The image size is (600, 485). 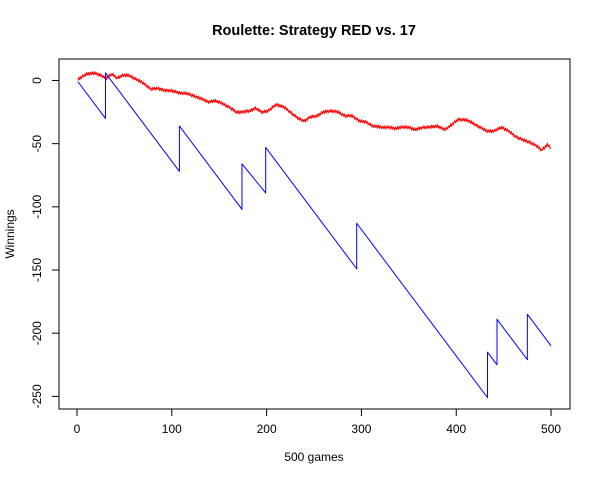 What do you see at coordinates (551, 429) in the screenshot?
I see `x-tick-label: 500` at bounding box center [551, 429].